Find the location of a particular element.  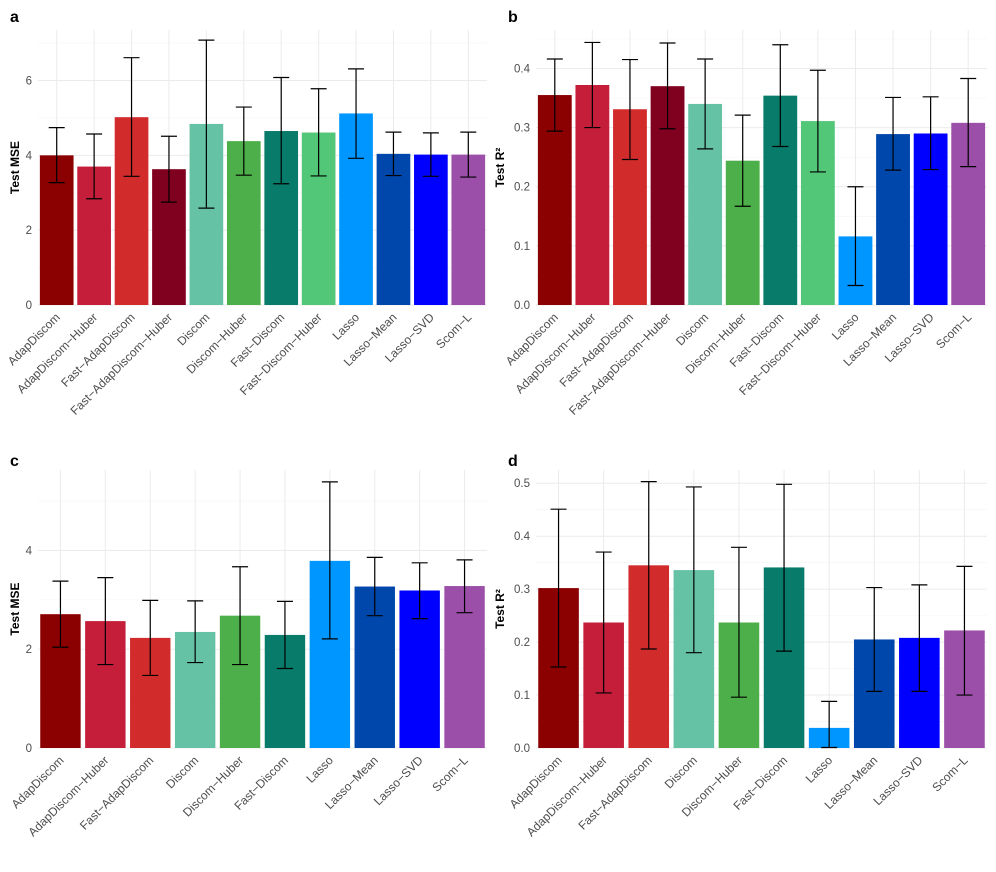

bar-lasso-svd is located at coordinates (431, 229).